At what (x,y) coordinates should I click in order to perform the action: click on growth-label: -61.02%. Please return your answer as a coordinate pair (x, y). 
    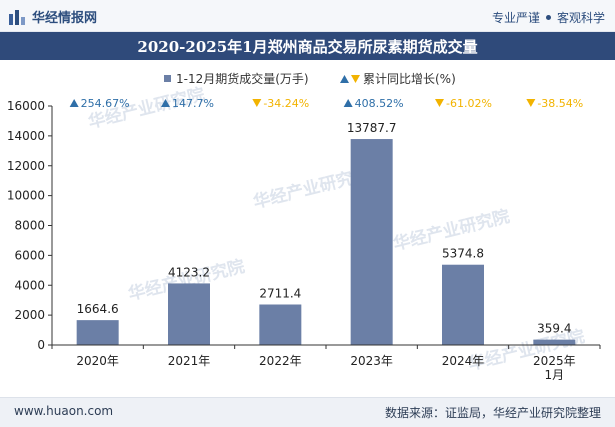
    Looking at the image, I should click on (469, 103).